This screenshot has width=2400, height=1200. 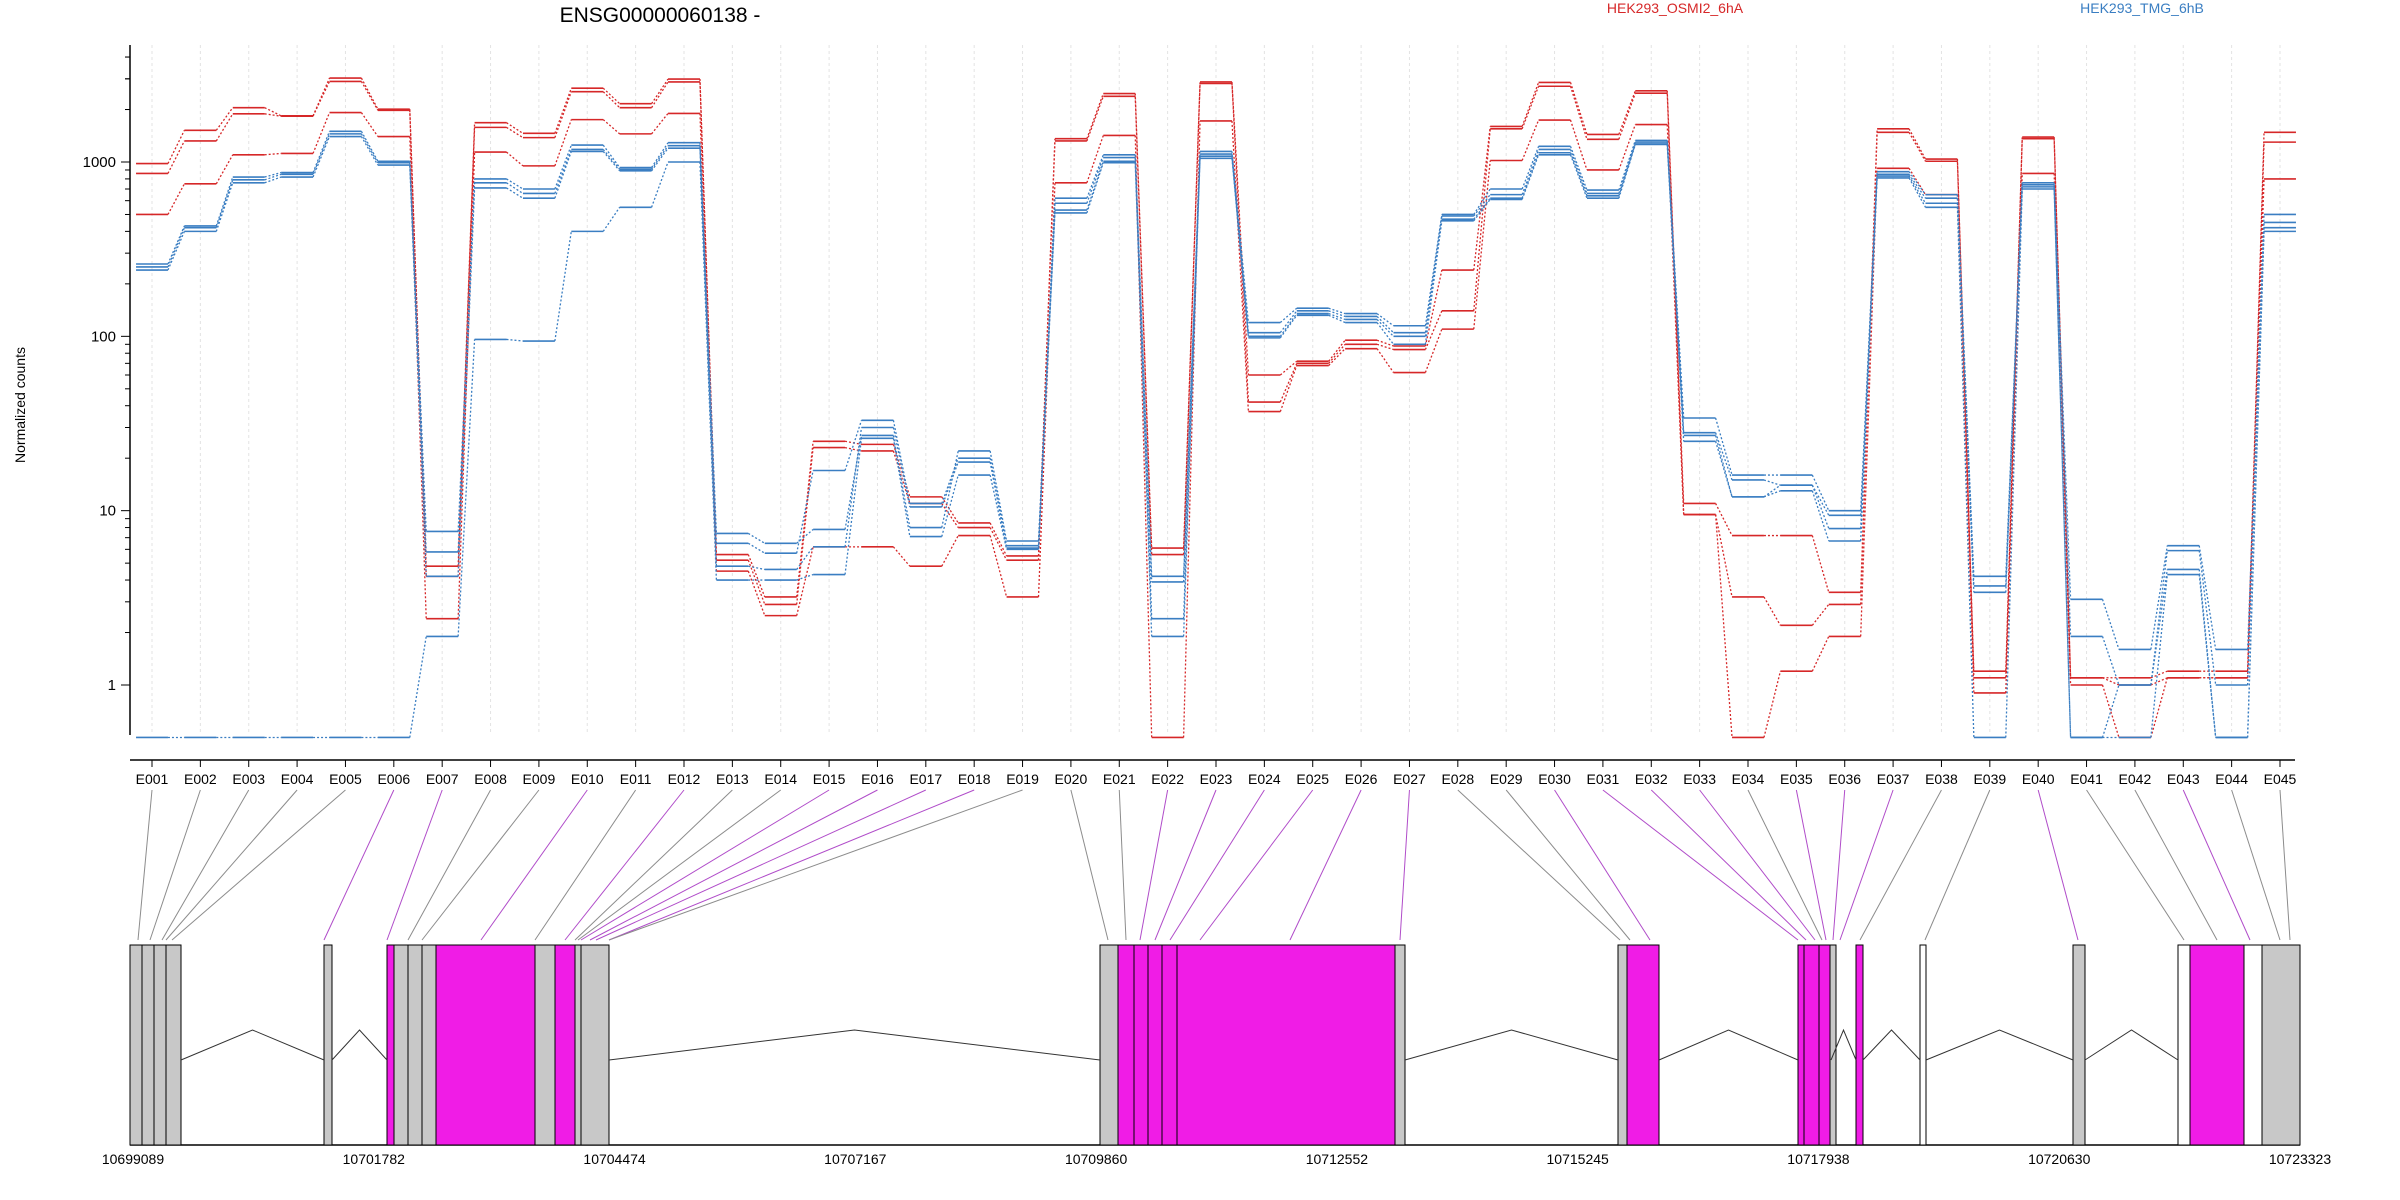 I want to click on x-tick-label-e030: E030, so click(x=1554, y=779).